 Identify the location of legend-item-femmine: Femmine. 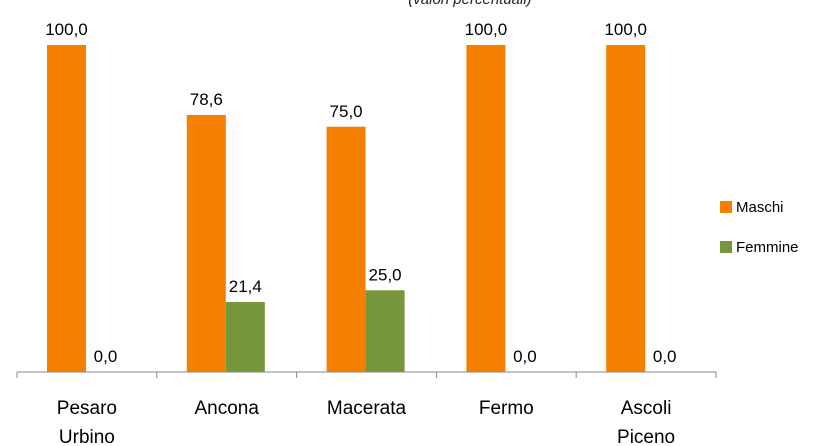
(759, 247).